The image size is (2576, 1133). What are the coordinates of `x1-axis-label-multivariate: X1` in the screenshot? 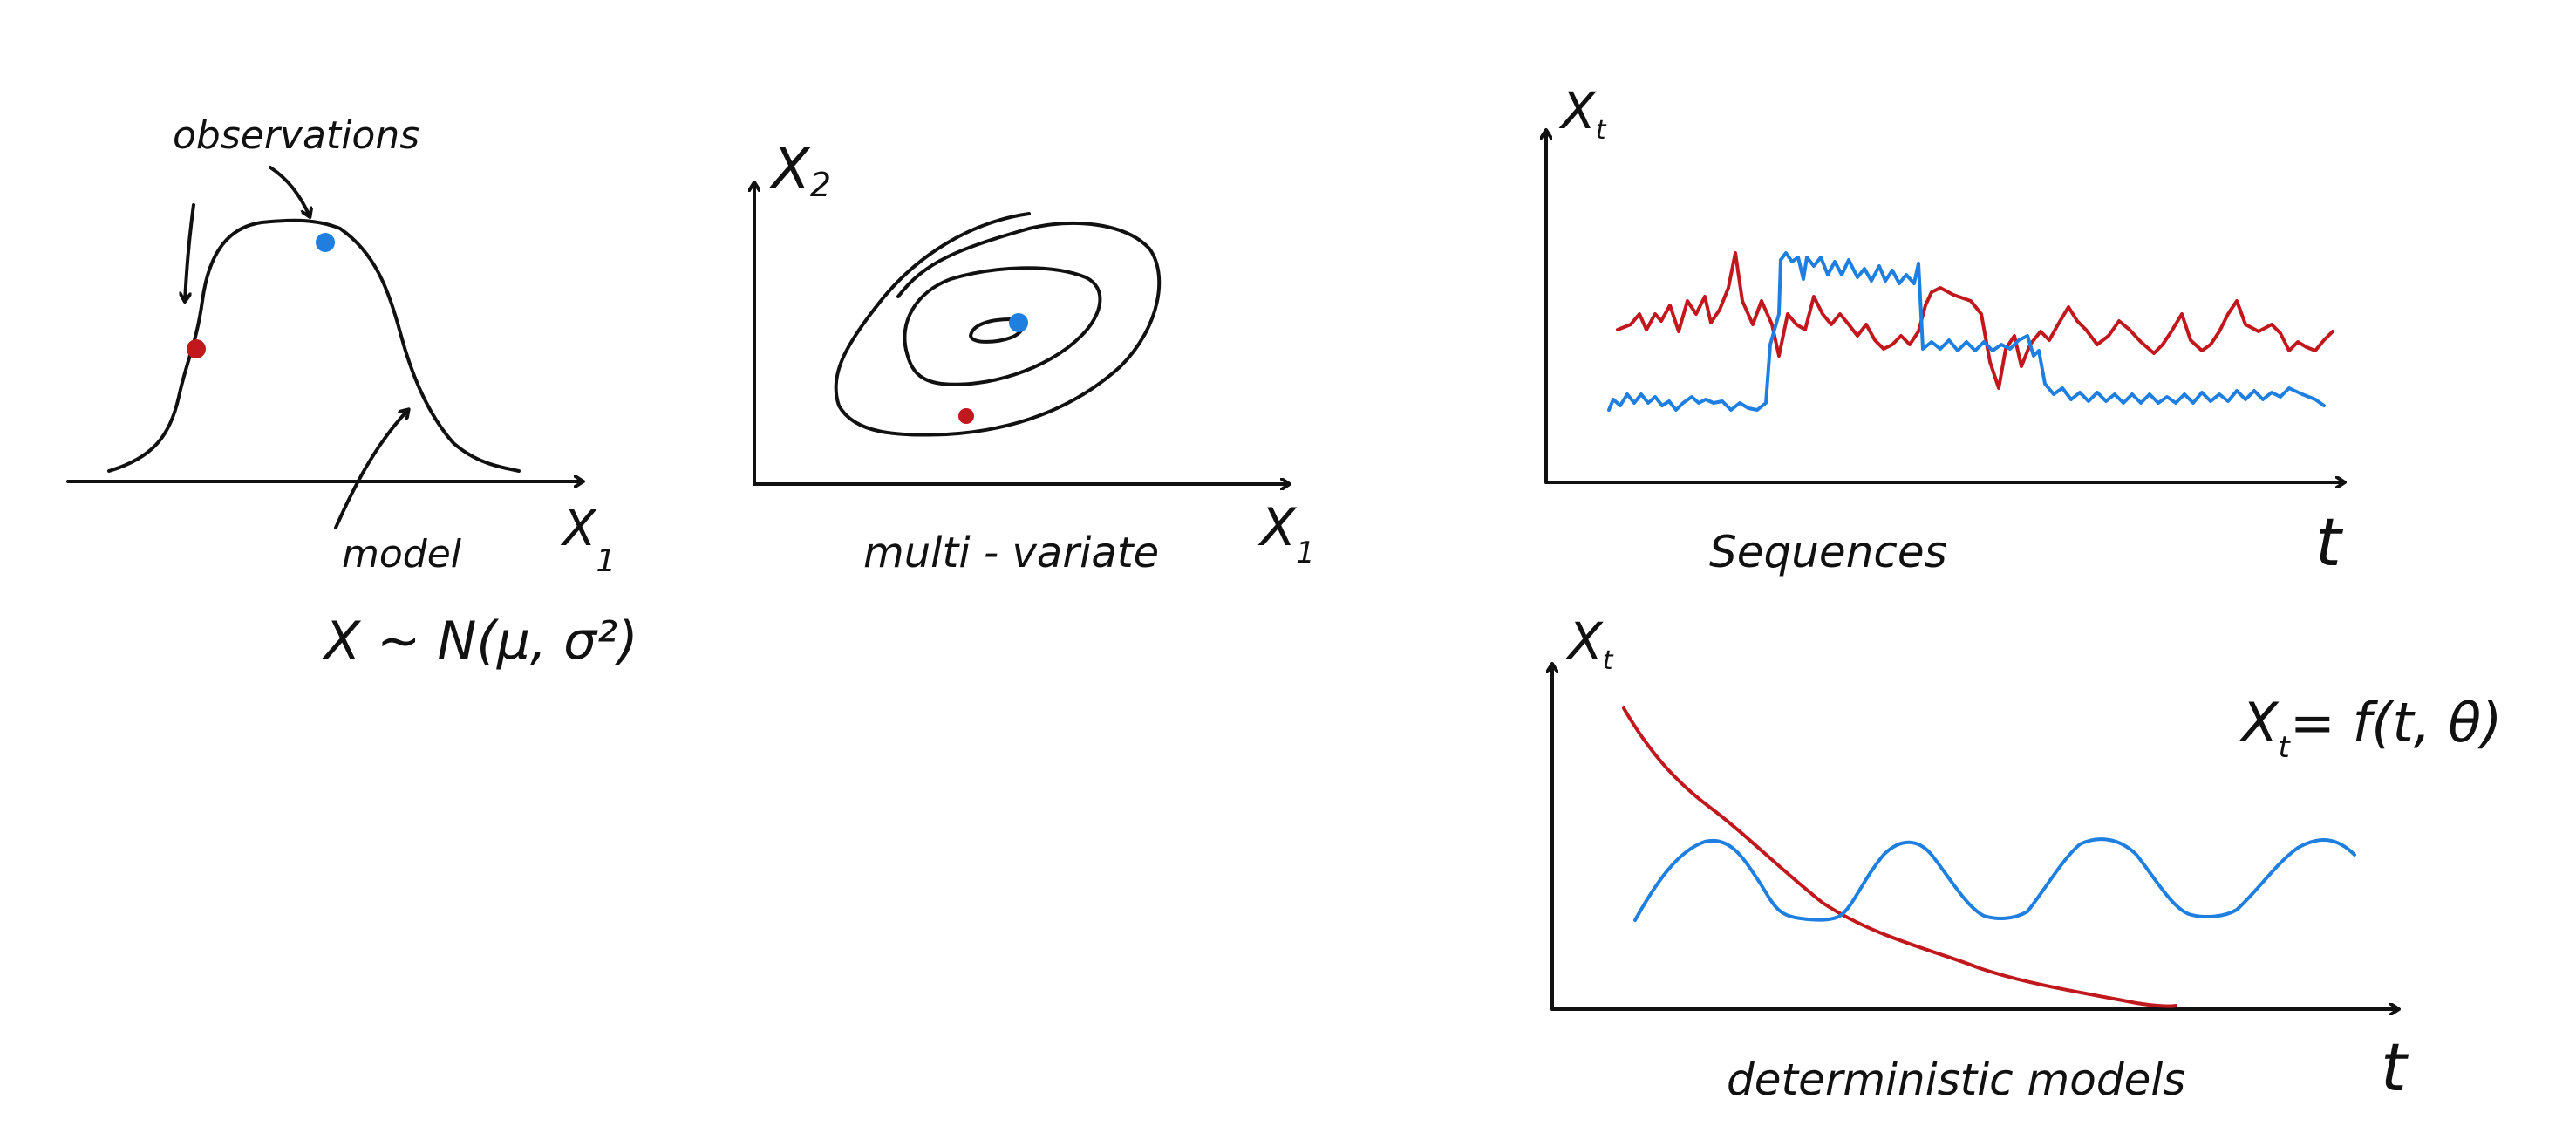 It's located at (1286, 533).